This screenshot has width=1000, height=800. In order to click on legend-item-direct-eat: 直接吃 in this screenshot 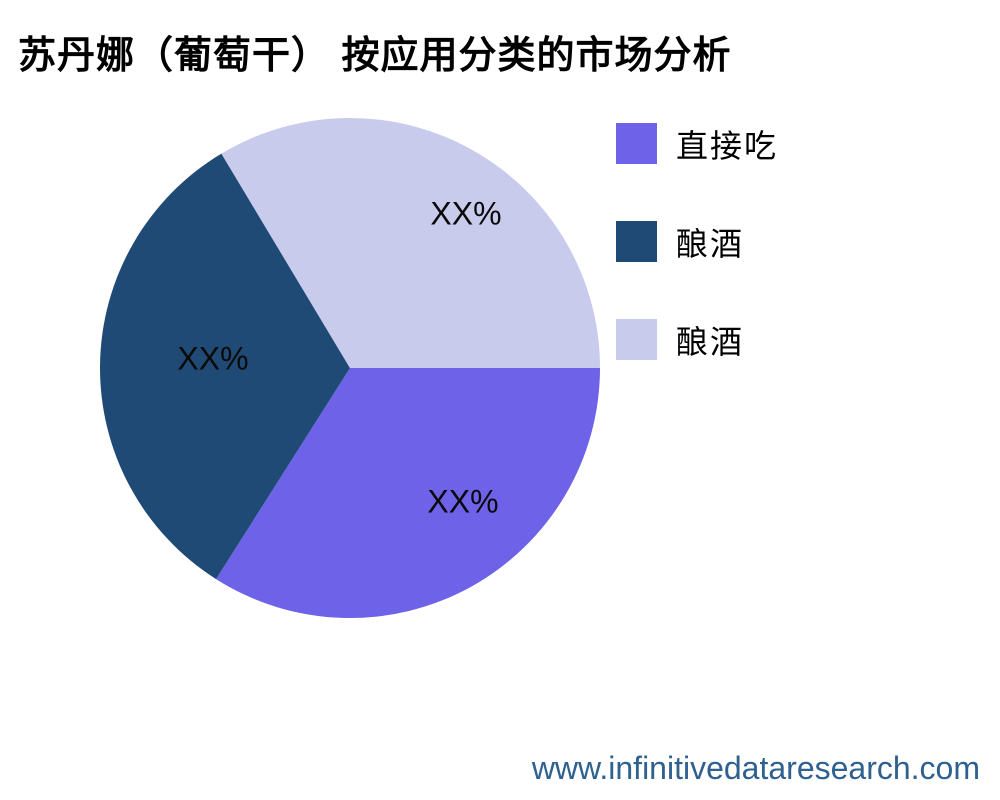, I will do `click(697, 143)`.